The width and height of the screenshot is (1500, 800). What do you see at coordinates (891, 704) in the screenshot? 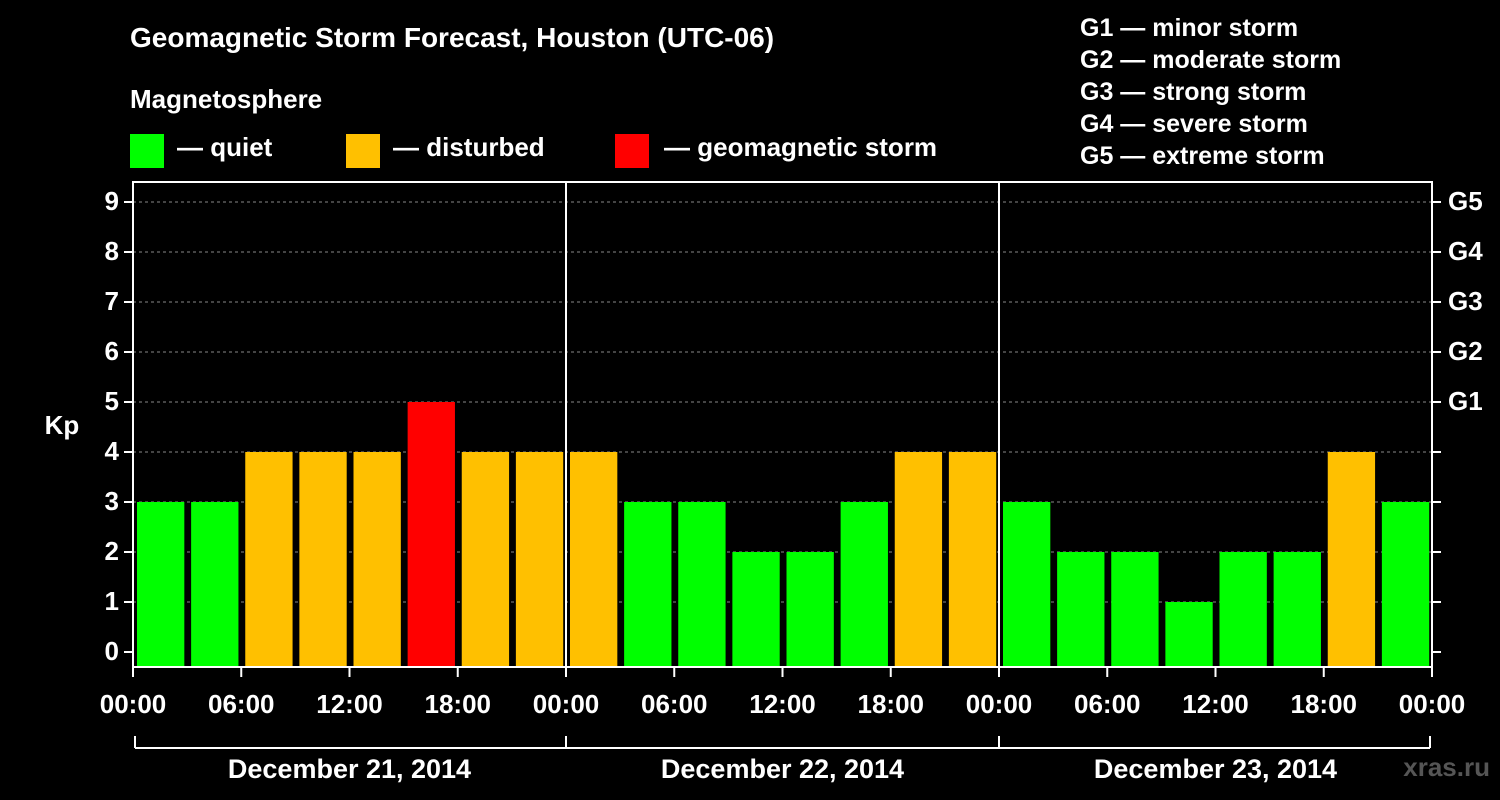
I see `x-tick-label-7: 18:00` at bounding box center [891, 704].